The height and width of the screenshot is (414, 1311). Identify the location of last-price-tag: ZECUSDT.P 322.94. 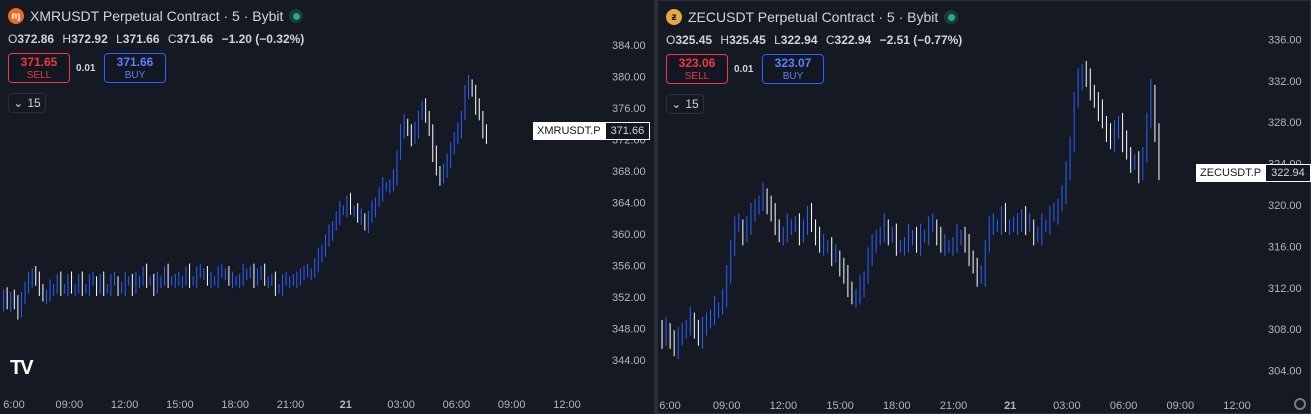
(1253, 173).